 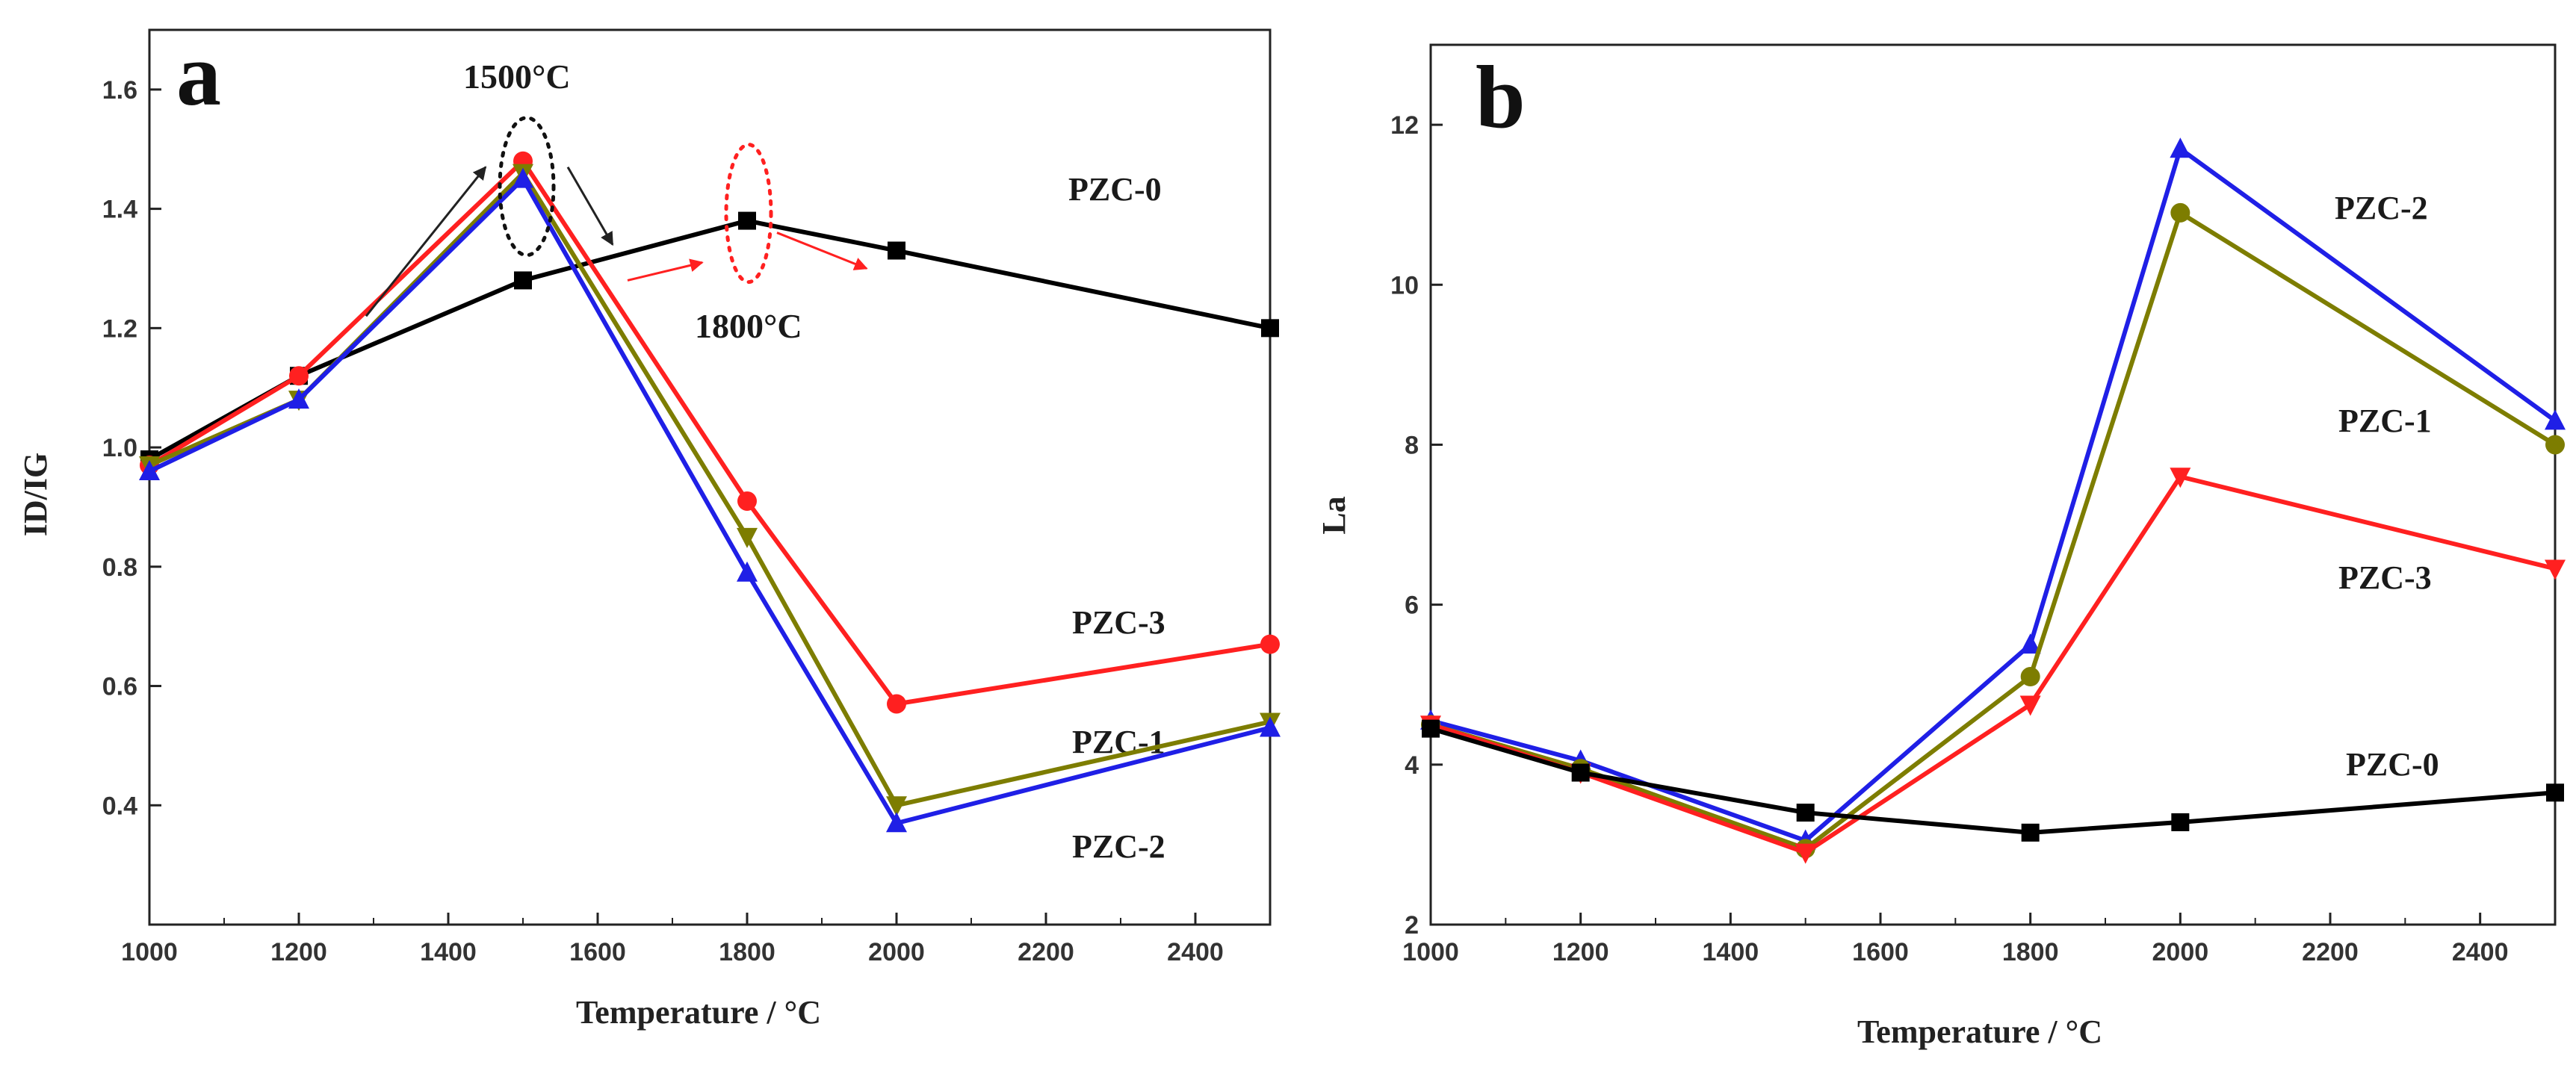 What do you see at coordinates (2392, 764) in the screenshot?
I see `series-label-pzc-0-b: PZC-0` at bounding box center [2392, 764].